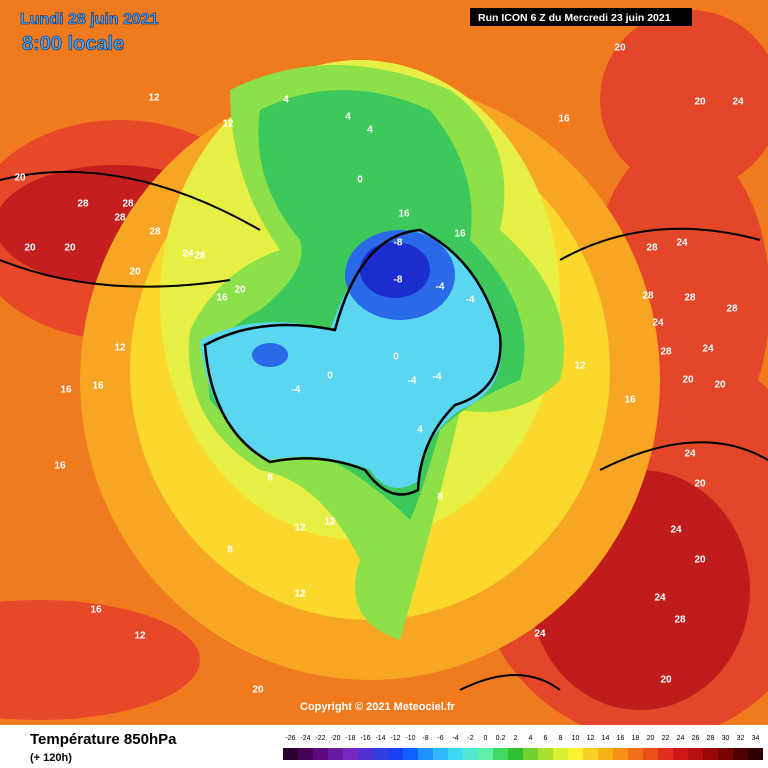 The image size is (768, 768). I want to click on temperature-label: 0, so click(396, 357).